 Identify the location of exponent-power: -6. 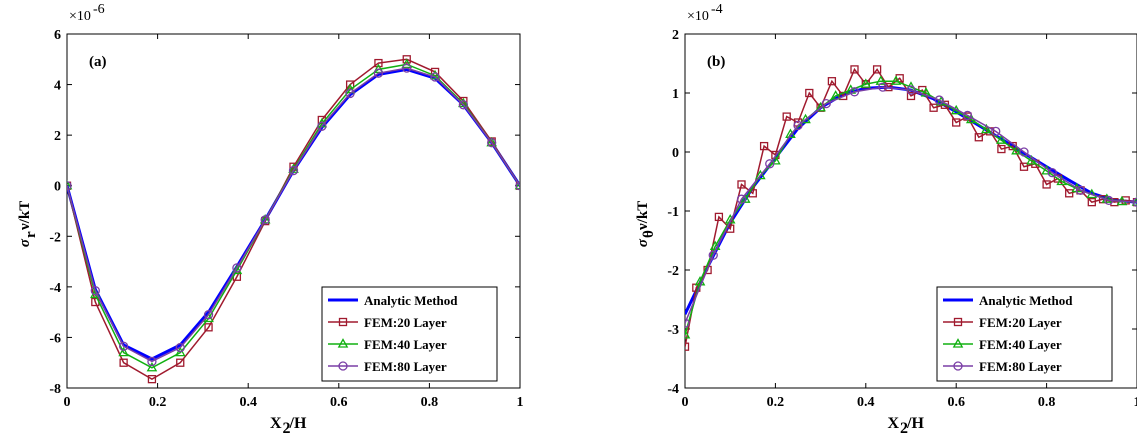
(99, 9).